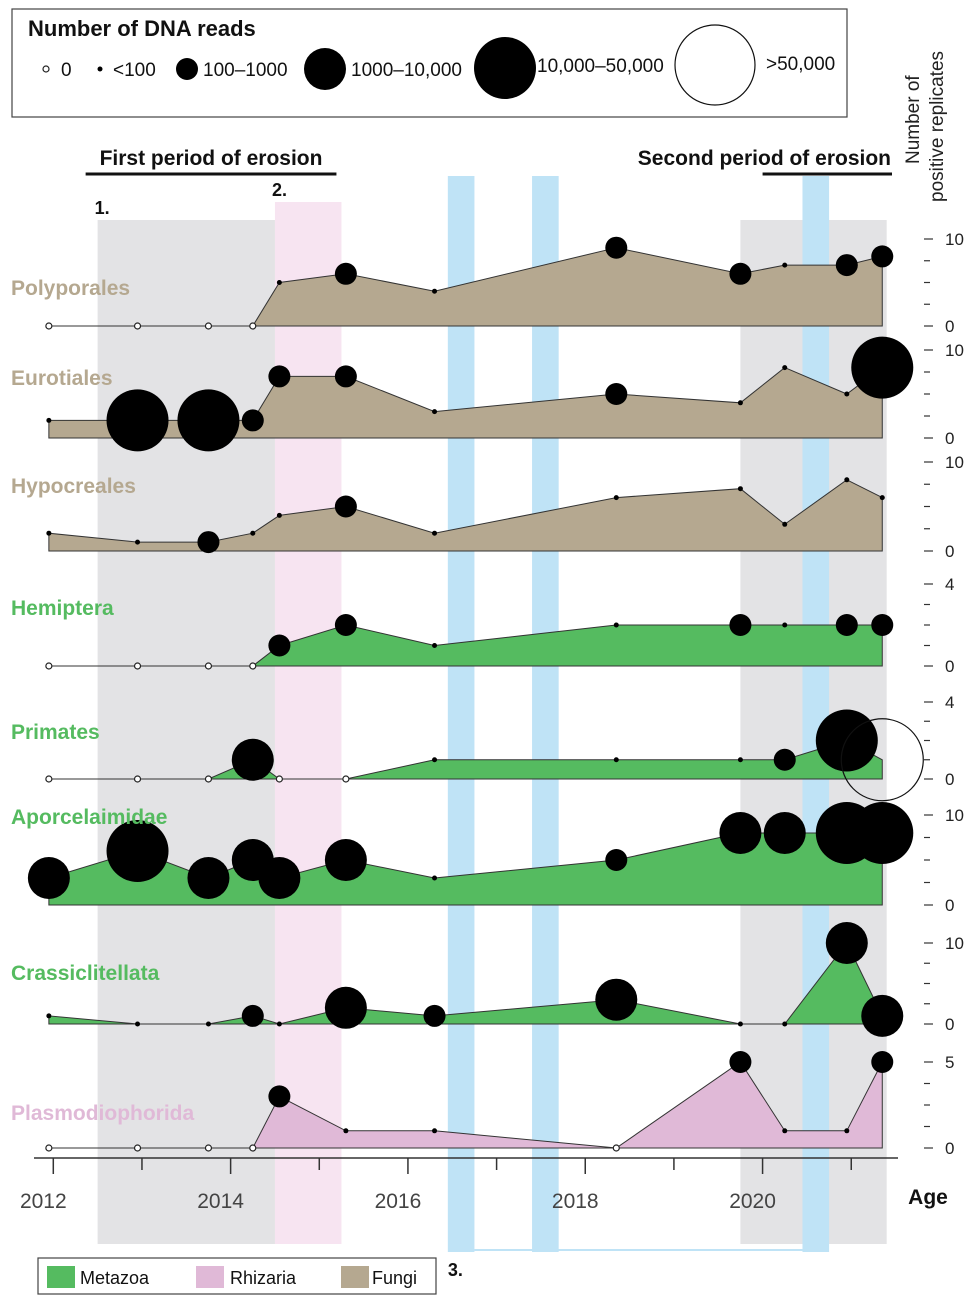 The height and width of the screenshot is (1301, 969). I want to click on series-label-crassiclitellata: Crassiclitellata, so click(85, 973).